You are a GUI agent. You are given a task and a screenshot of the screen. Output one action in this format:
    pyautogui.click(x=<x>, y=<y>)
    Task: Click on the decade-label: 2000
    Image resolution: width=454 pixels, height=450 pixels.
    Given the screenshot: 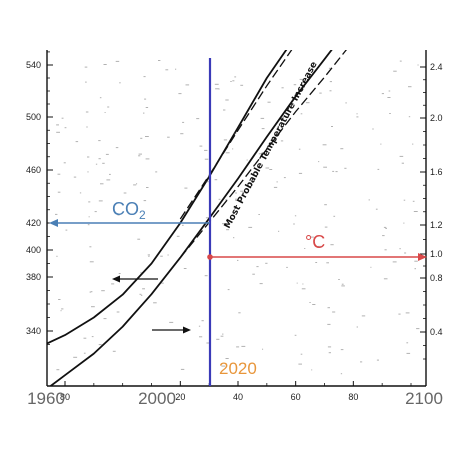 What is the action you would take?
    pyautogui.click(x=157, y=398)
    